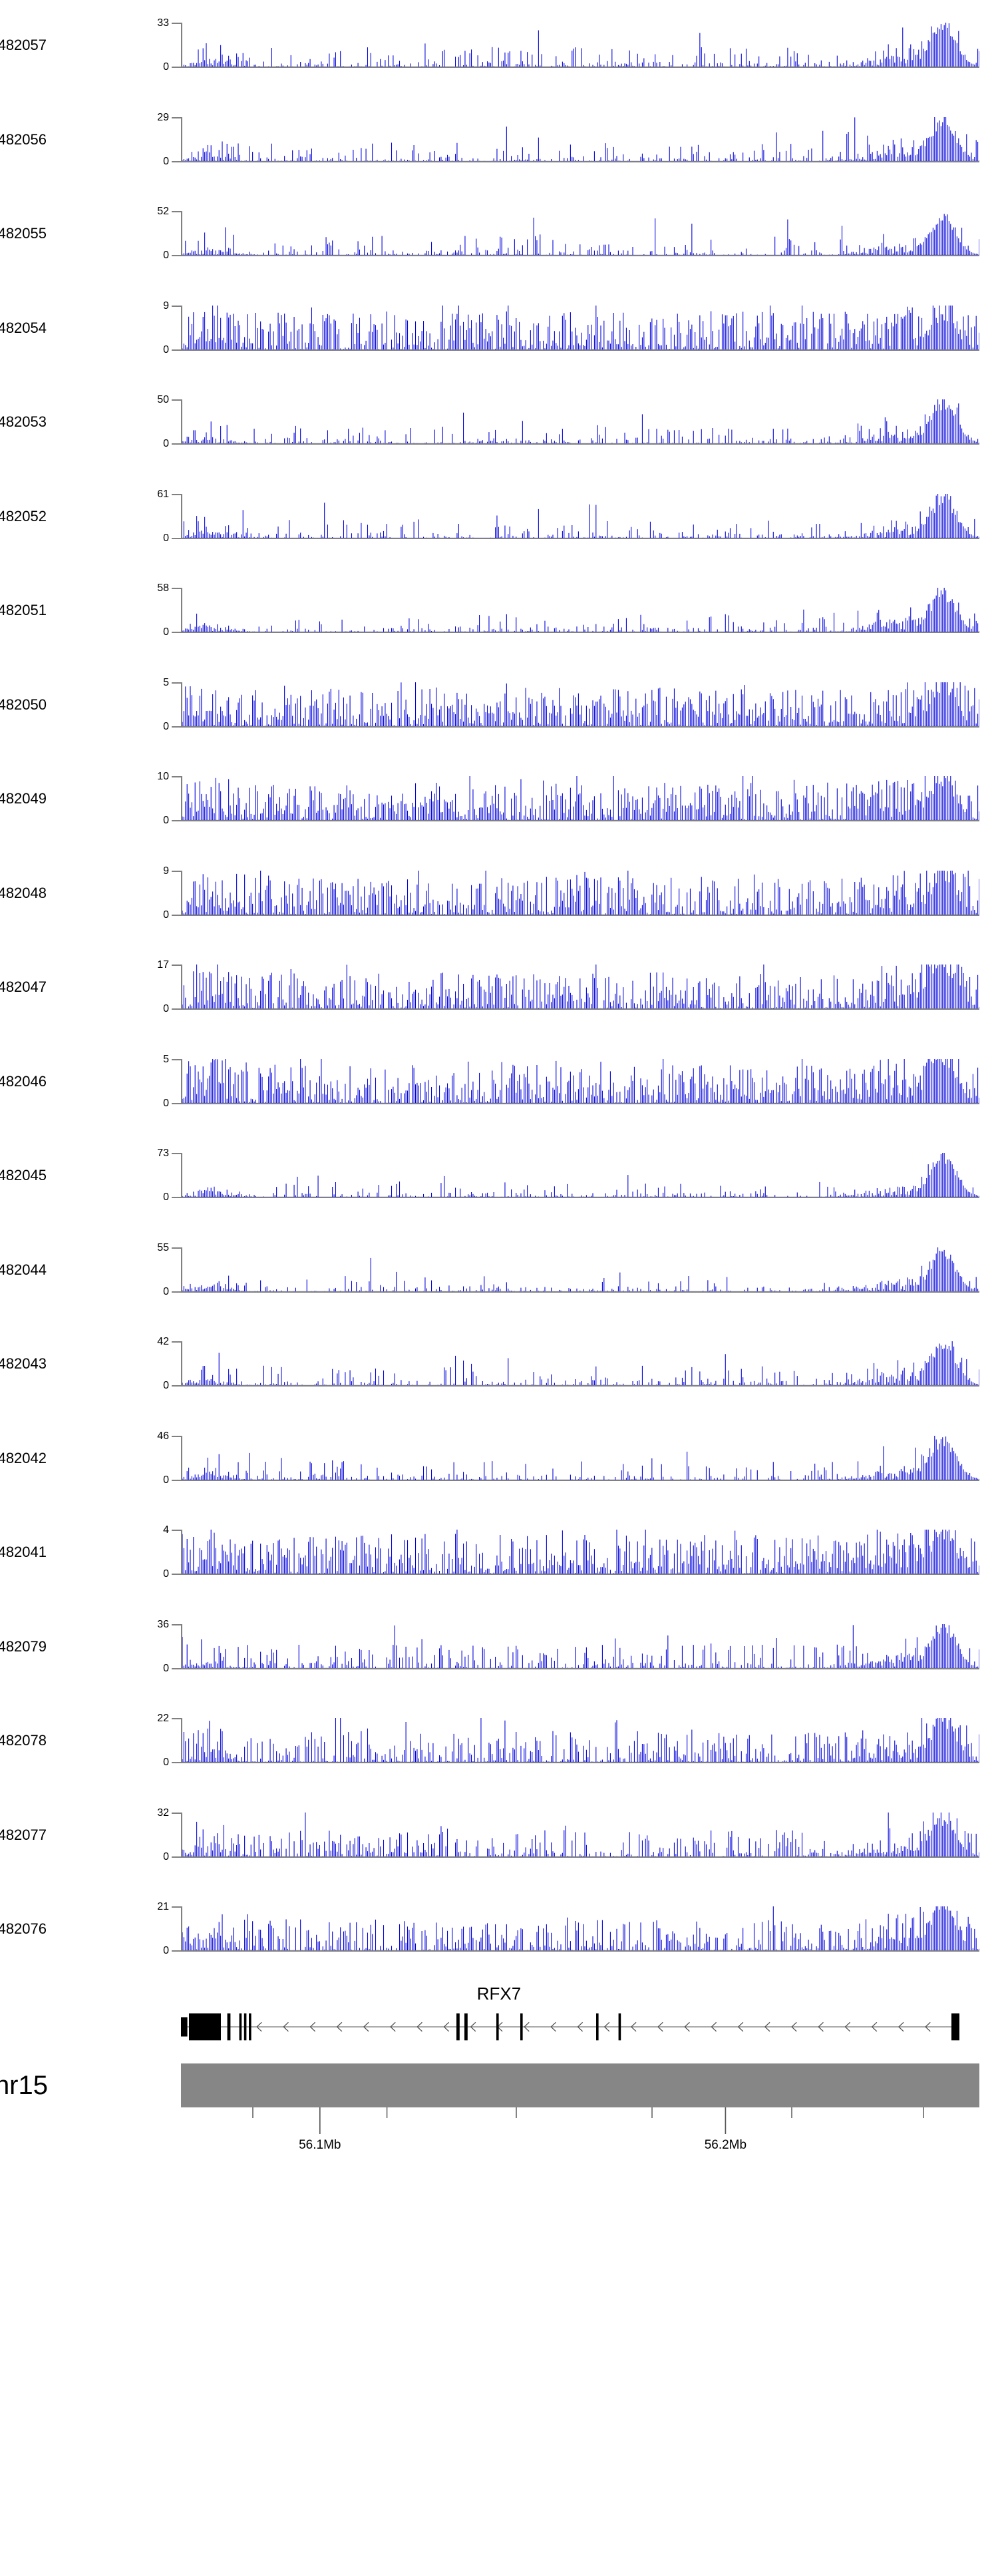  I want to click on track-plot-area: 50 0, so click(568, 422).